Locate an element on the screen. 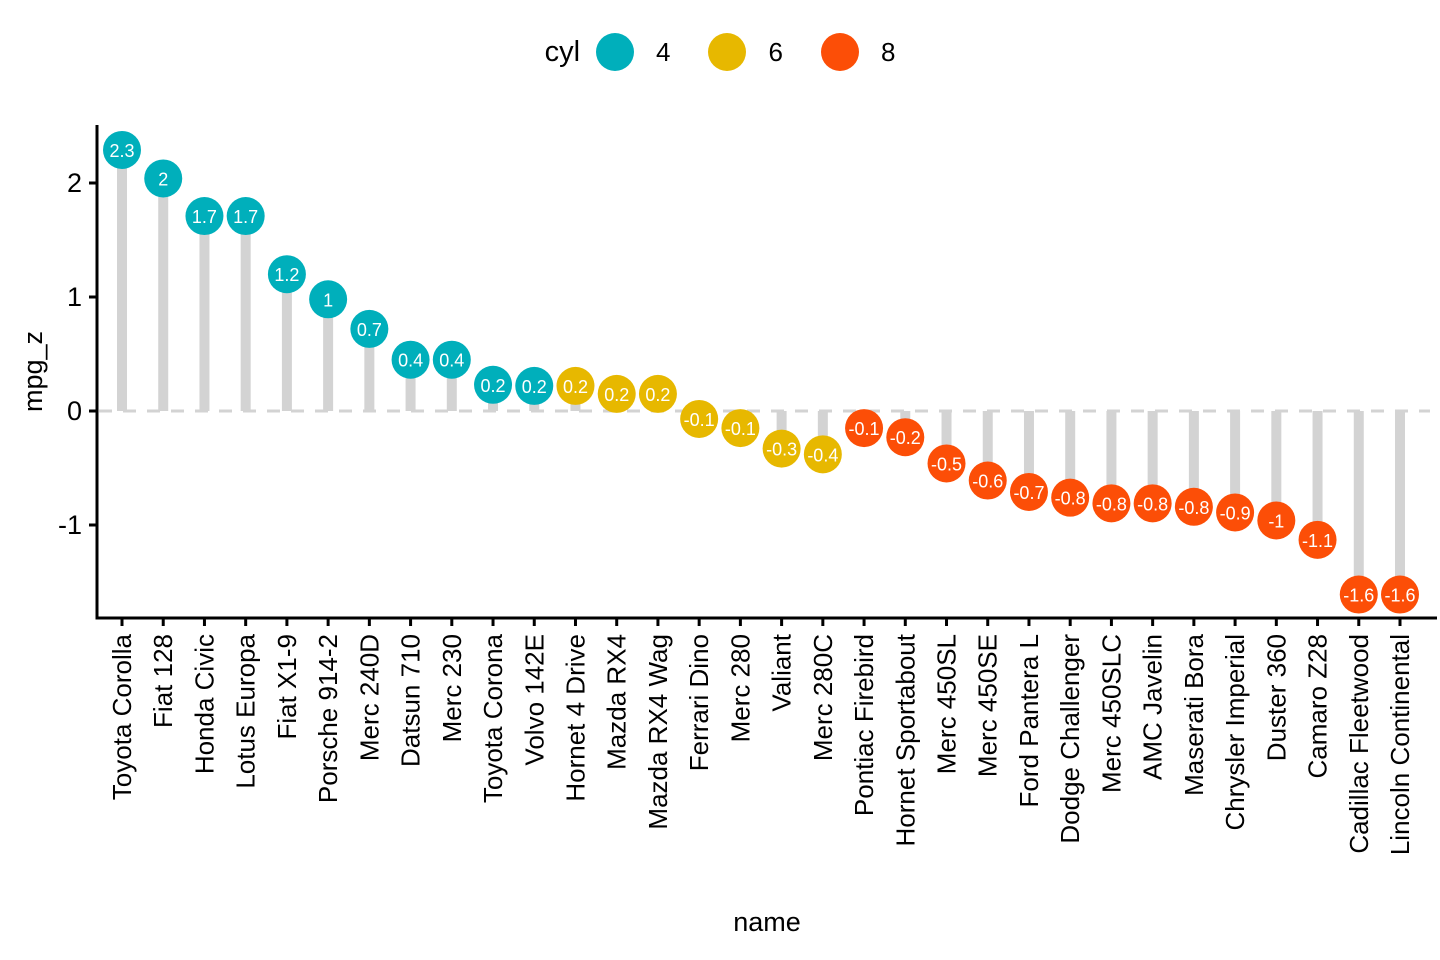 The height and width of the screenshot is (960, 1440). legend-swatch-cyl-4-icon is located at coordinates (615, 52).